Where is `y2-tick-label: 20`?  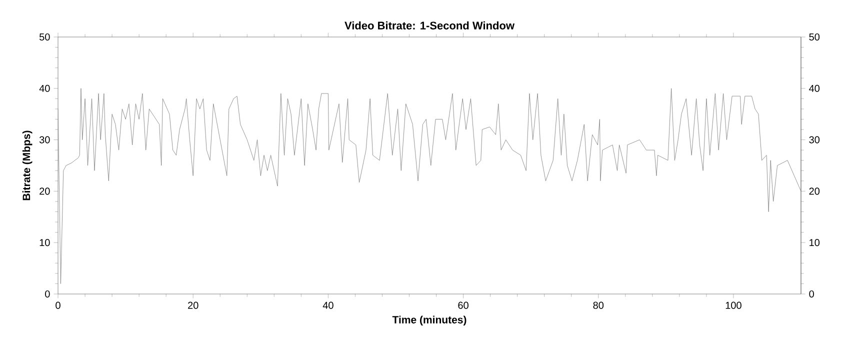 y2-tick-label: 20 is located at coordinates (814, 191).